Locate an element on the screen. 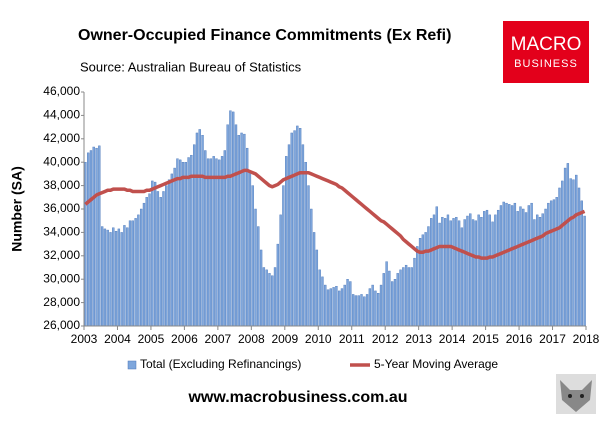 This screenshot has width=612, height=424. y-tick-label: 38,000 is located at coordinates (61, 185).